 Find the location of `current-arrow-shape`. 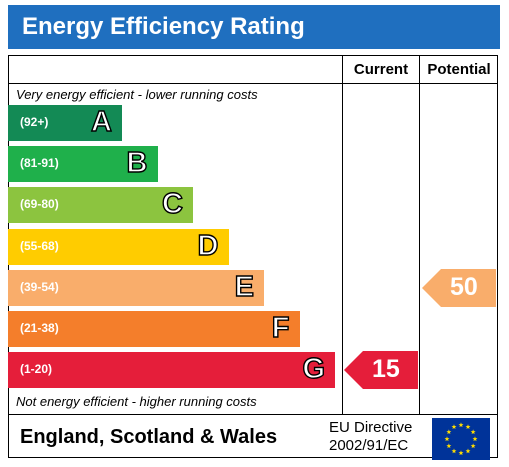

current-arrow-shape is located at coordinates (381, 370).